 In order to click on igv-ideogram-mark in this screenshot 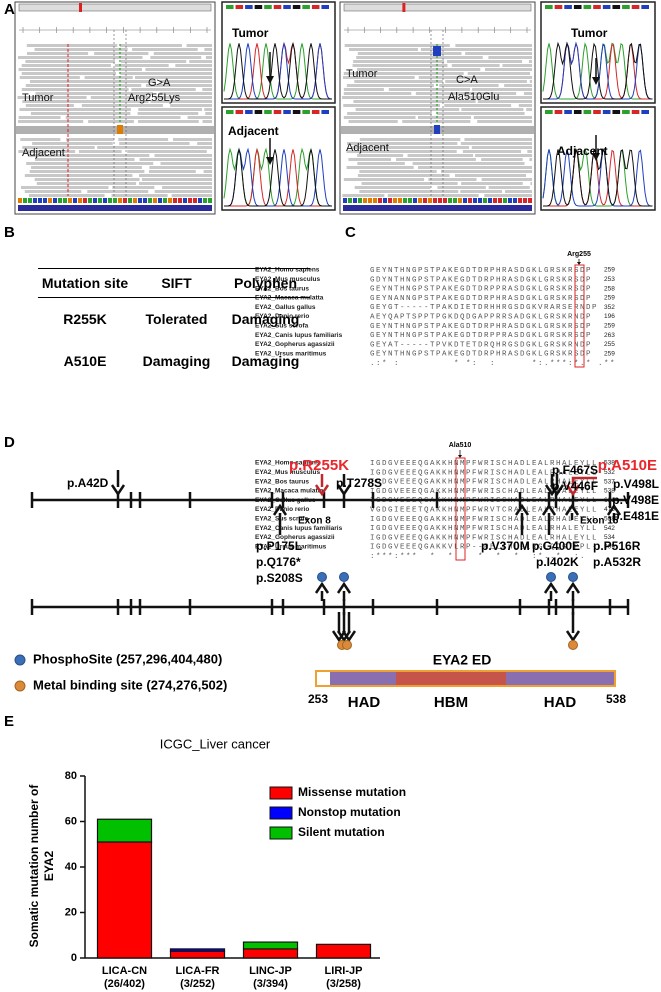, I will do `click(404, 7)`.